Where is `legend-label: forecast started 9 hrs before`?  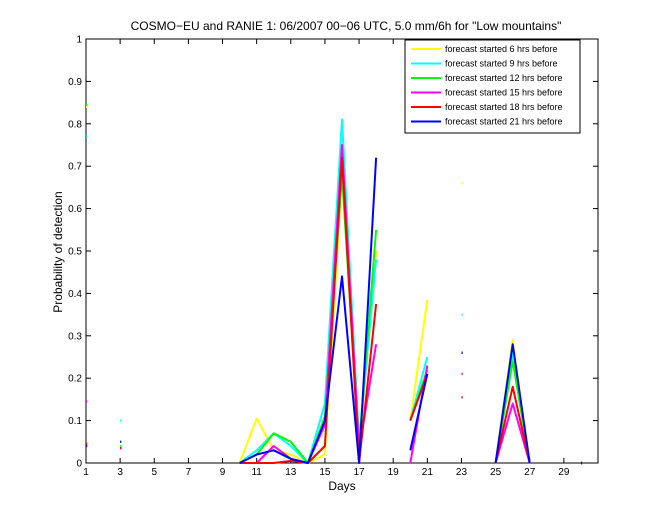
legend-label: forecast started 9 hrs before is located at coordinates (501, 64).